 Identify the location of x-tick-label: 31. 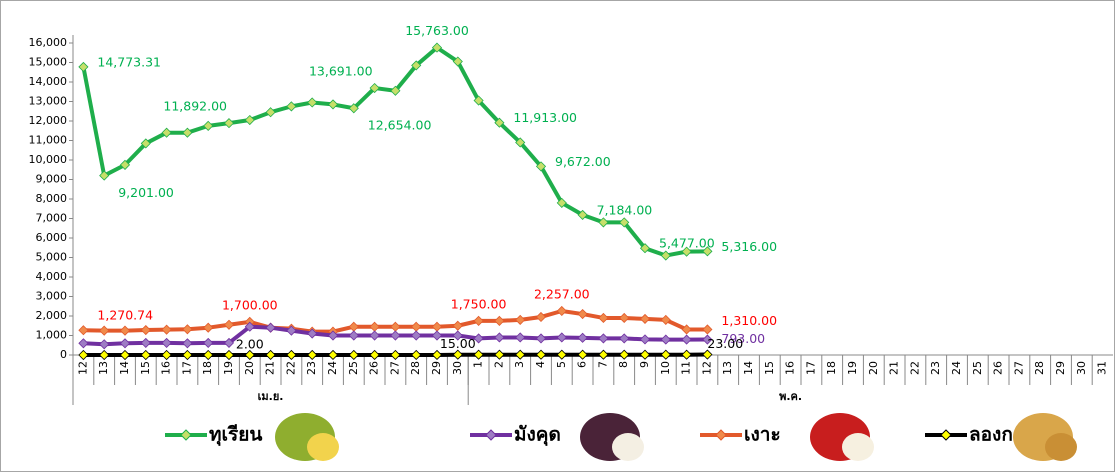
(1102, 368).